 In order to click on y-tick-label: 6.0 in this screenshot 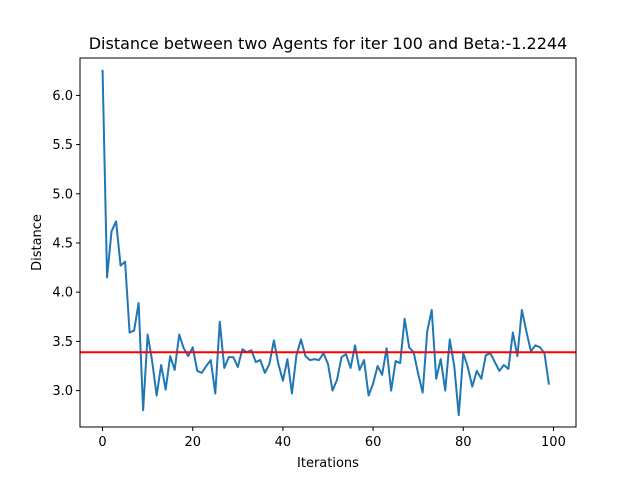, I will do `click(62, 96)`.